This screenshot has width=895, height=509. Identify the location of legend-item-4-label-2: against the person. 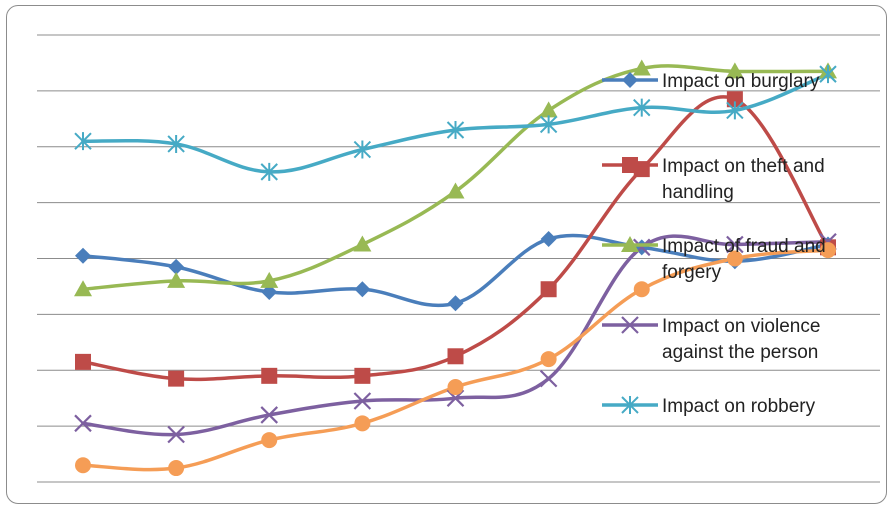
(740, 352).